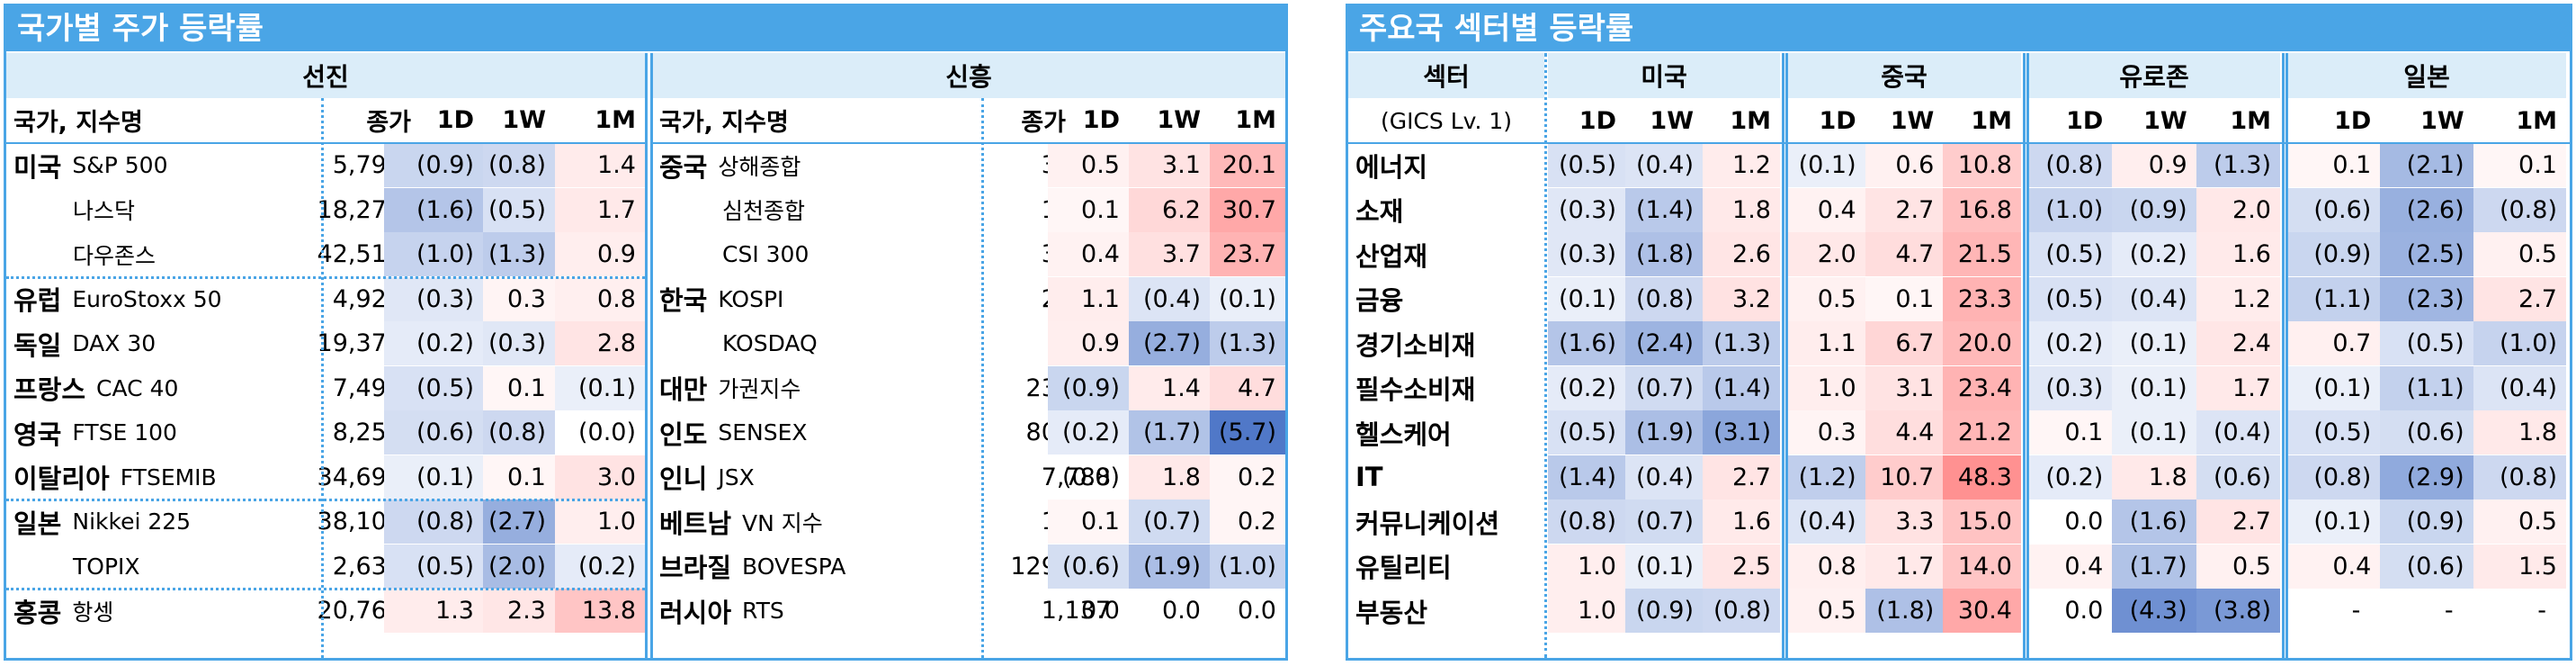 This screenshot has width=2576, height=666. What do you see at coordinates (1379, 301) in the screenshot?
I see `sector-name: 금융` at bounding box center [1379, 301].